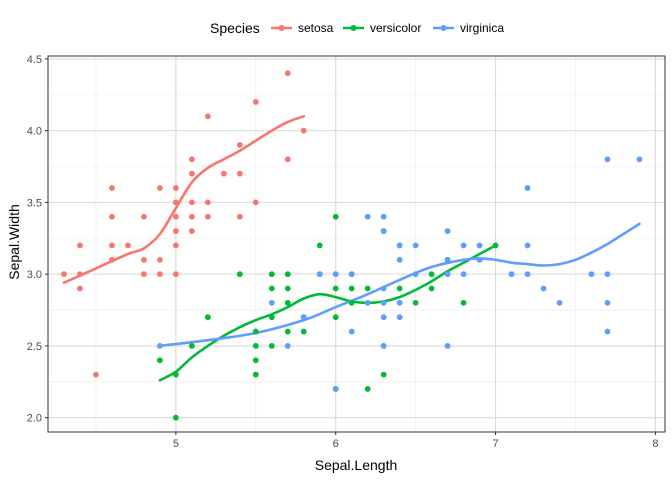  I want to click on legend-item-versicolor: versicolor, so click(382, 28).